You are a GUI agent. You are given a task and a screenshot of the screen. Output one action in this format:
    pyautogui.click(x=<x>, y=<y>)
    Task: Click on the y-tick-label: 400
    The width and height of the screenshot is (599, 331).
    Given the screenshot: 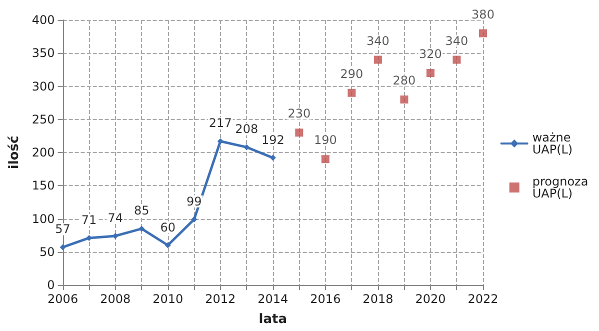 What is the action you would take?
    pyautogui.click(x=43, y=20)
    